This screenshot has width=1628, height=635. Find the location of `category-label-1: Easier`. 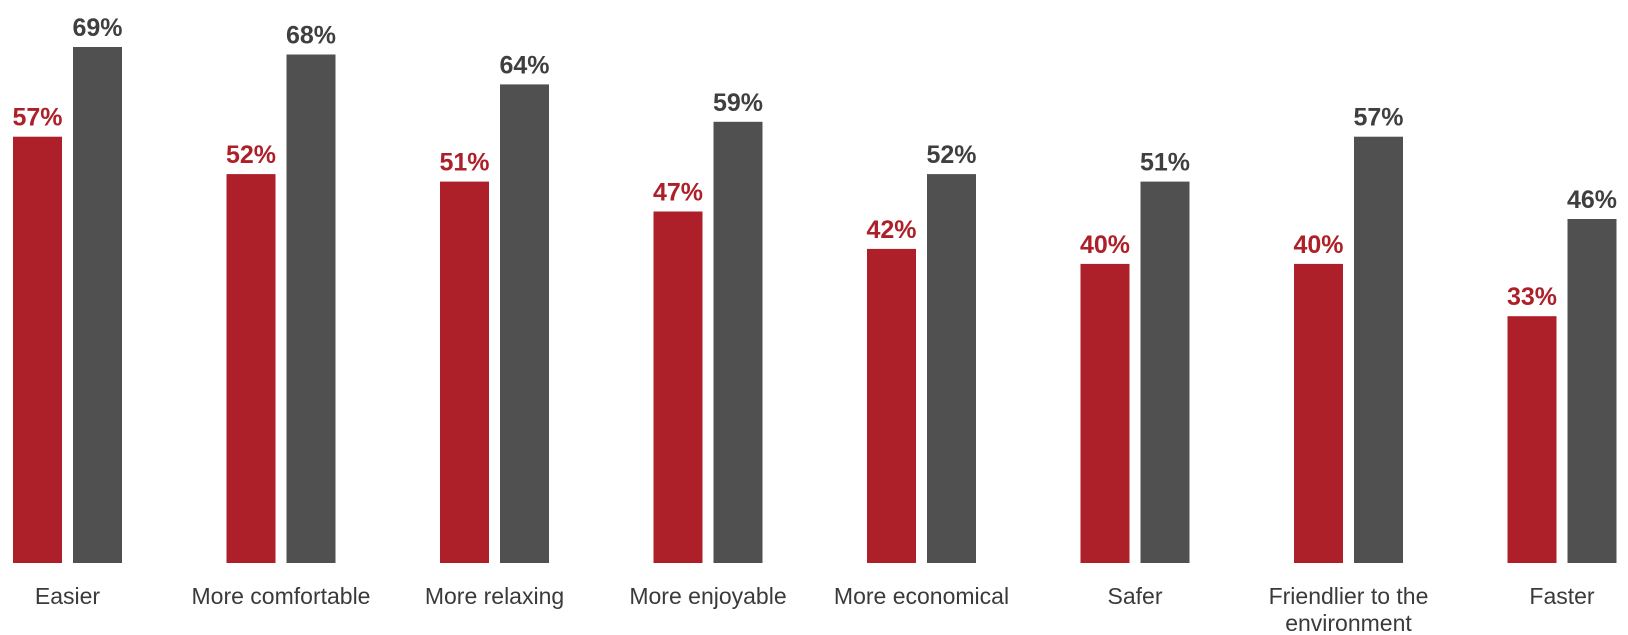

category-label-1: Easier is located at coordinates (68, 596).